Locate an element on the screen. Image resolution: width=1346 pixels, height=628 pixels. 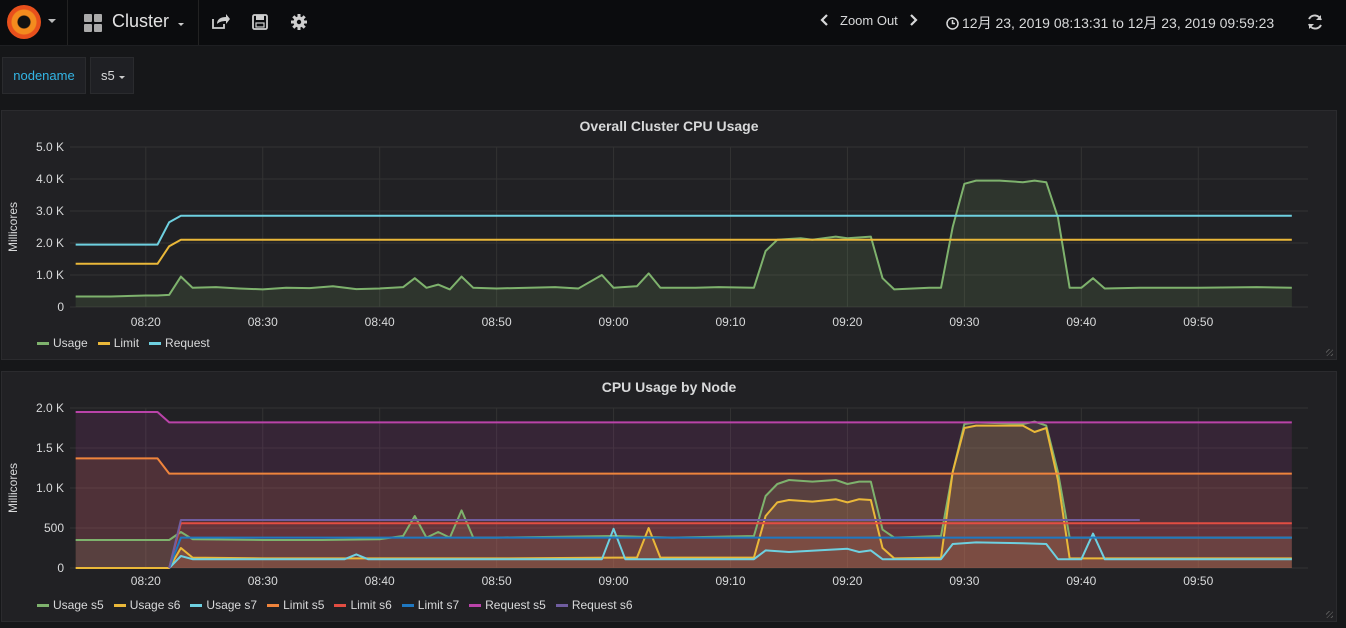
chevron-right-icon is located at coordinates (913, 20).